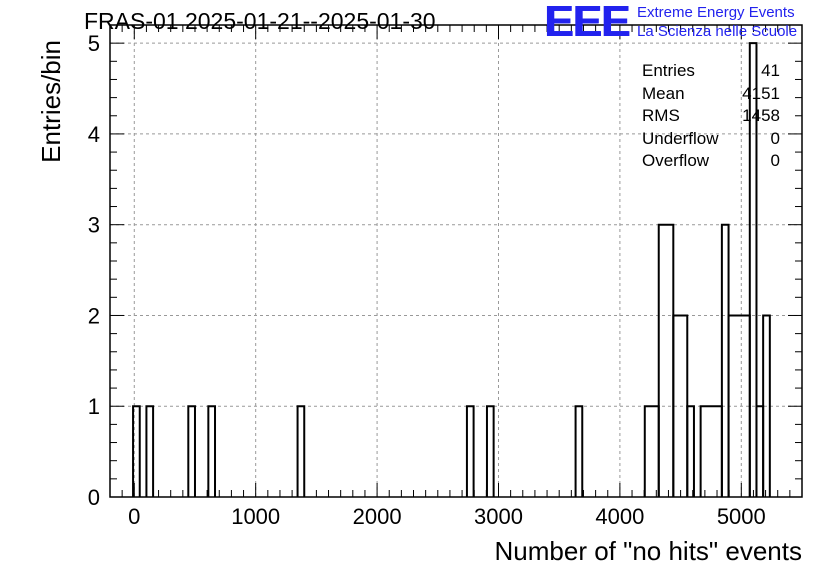  I want to click on y-axis-label: Entries/bin, so click(51, 101).